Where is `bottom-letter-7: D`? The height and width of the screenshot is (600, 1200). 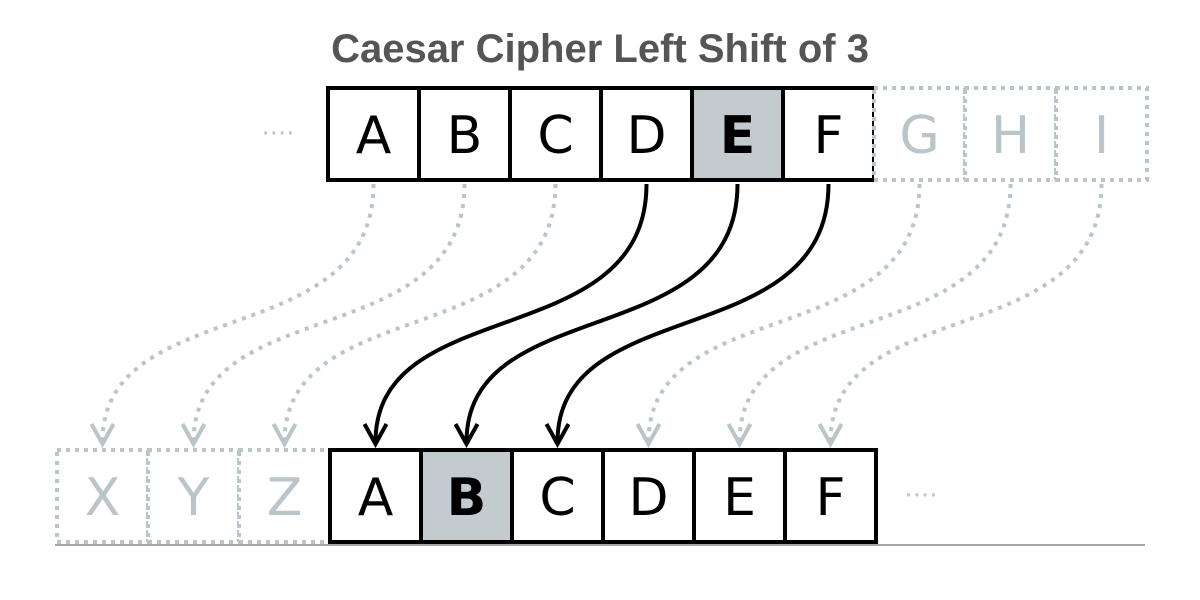
bottom-letter-7: D is located at coordinates (648, 498).